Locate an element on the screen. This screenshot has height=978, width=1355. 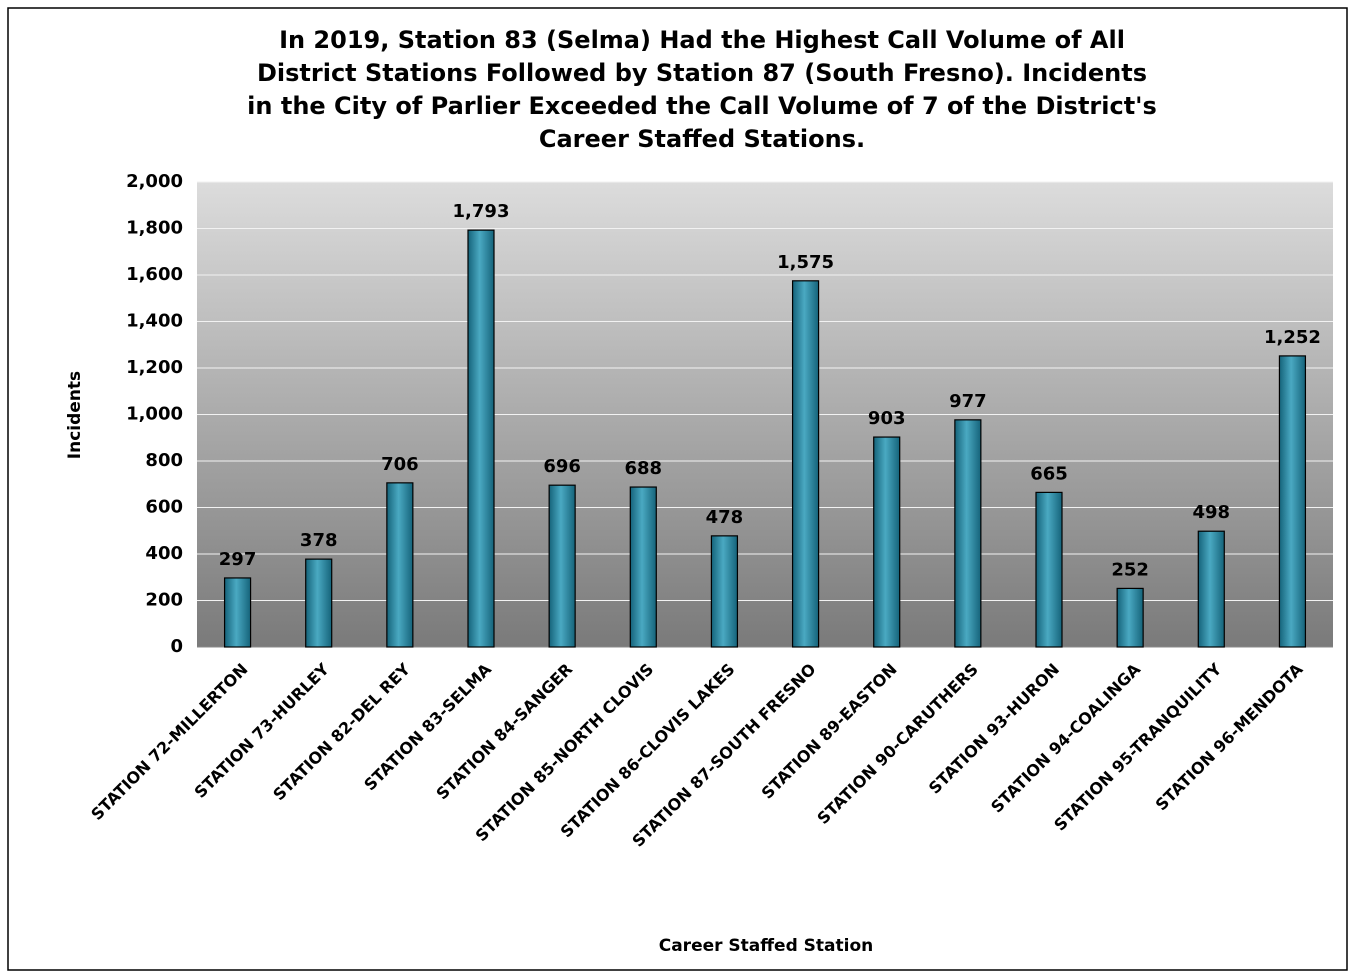
data-label: 378 is located at coordinates (319, 540).